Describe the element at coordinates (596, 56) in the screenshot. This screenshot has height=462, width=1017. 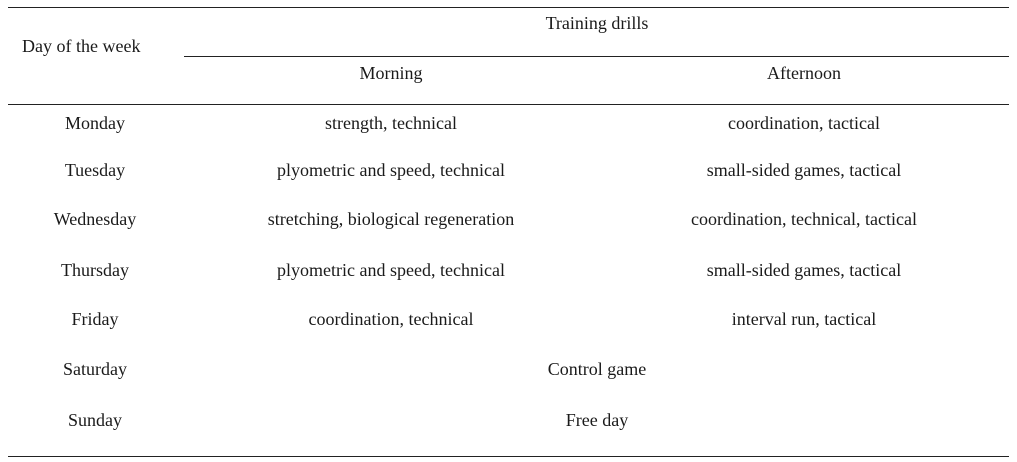
I see `group-header-rule` at that location.